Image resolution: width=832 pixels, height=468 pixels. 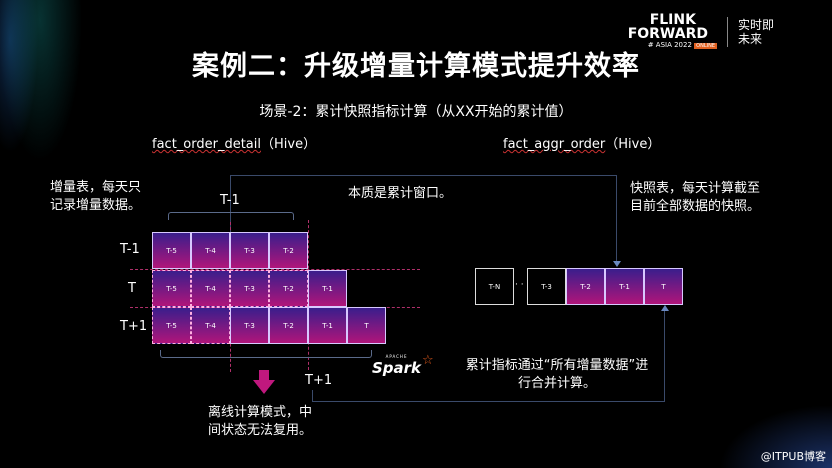 What do you see at coordinates (557, 365) in the screenshot?
I see `note-line: 累计指标通过“所有增量数据”进` at bounding box center [557, 365].